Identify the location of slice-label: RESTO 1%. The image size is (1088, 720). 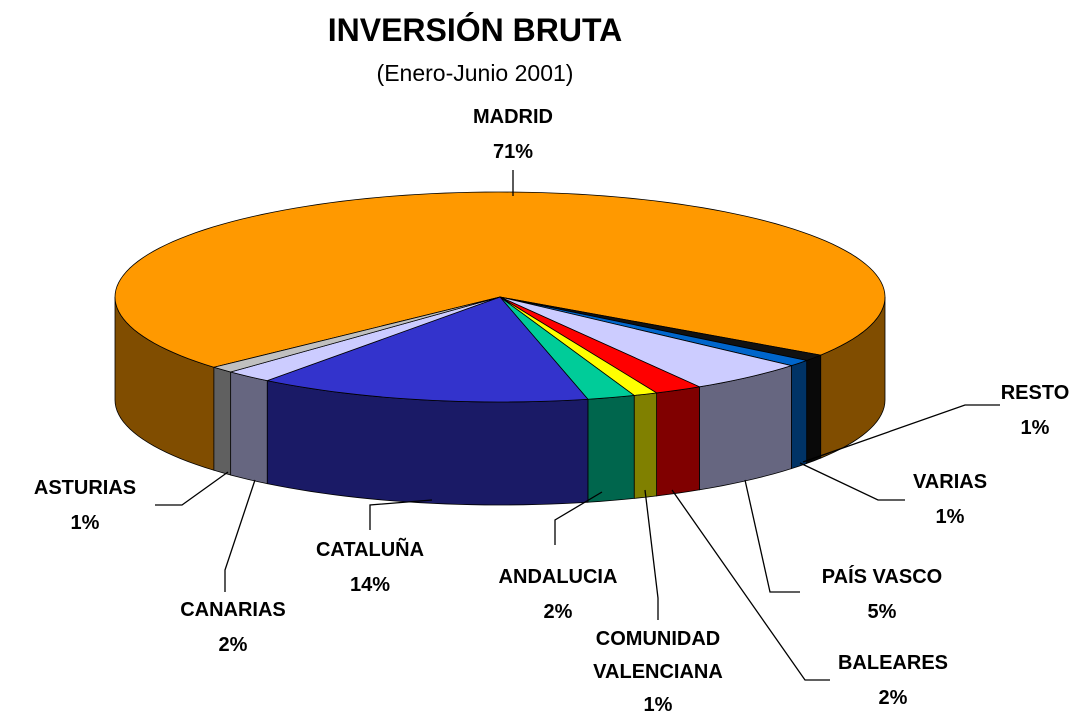
(1035, 411).